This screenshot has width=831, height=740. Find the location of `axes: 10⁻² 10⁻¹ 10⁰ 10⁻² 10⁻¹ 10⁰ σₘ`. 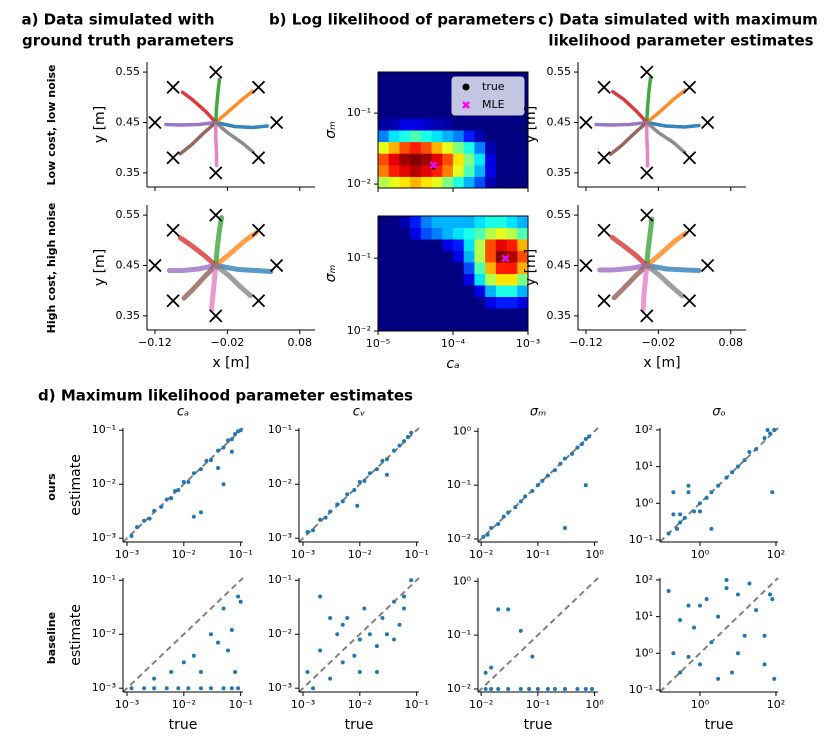

axes: 10⁻² 10⁻¹ 10⁰ 10⁻² 10⁻¹ 10⁰ σₘ is located at coordinates (526, 483).